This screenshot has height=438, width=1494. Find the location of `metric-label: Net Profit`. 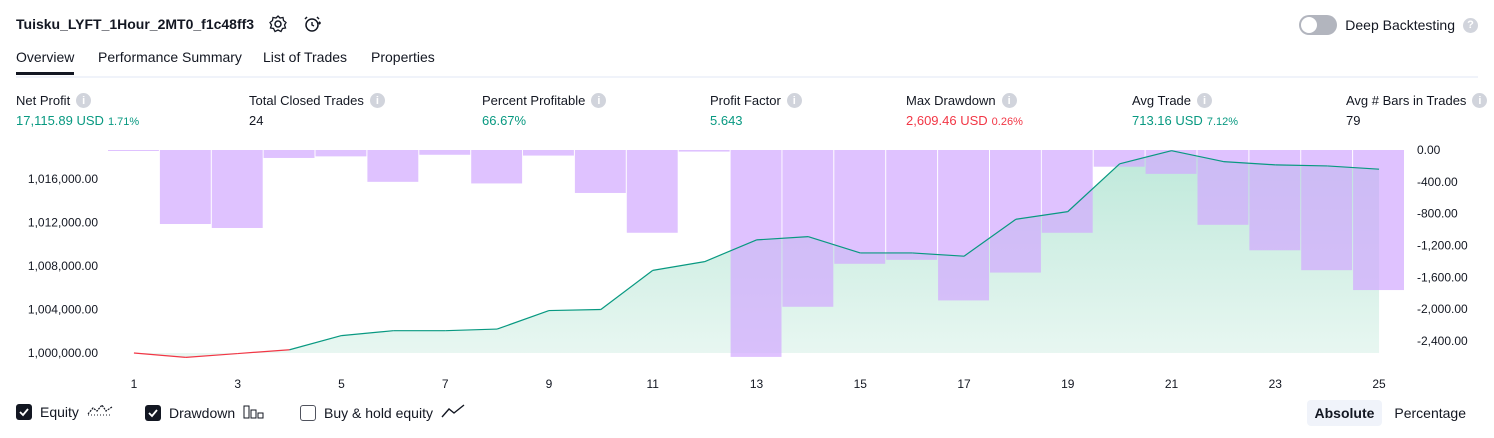

metric-label: Net Profit is located at coordinates (43, 100).